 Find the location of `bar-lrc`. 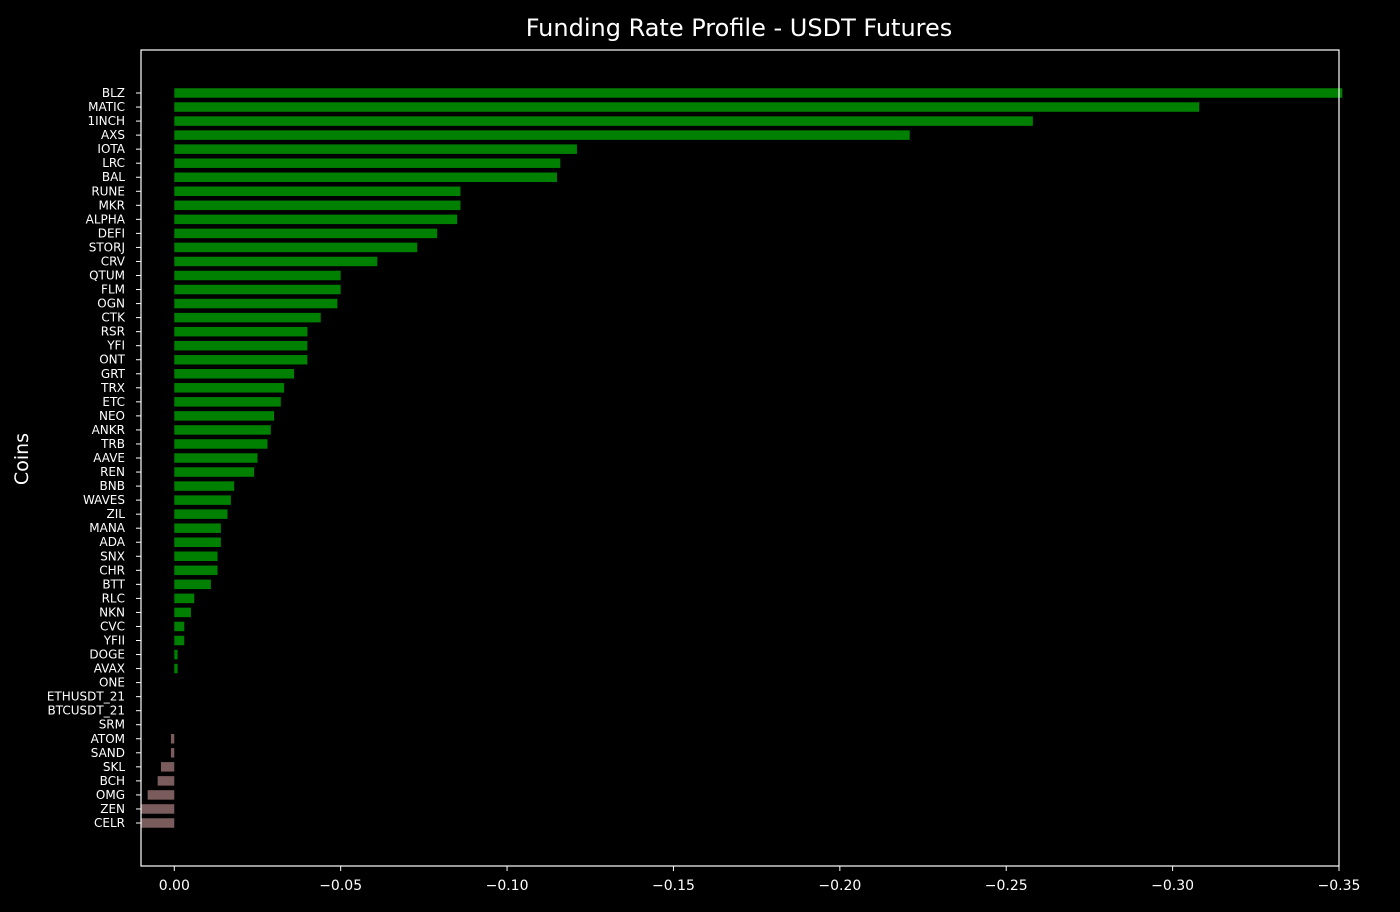

bar-lrc is located at coordinates (367, 163).